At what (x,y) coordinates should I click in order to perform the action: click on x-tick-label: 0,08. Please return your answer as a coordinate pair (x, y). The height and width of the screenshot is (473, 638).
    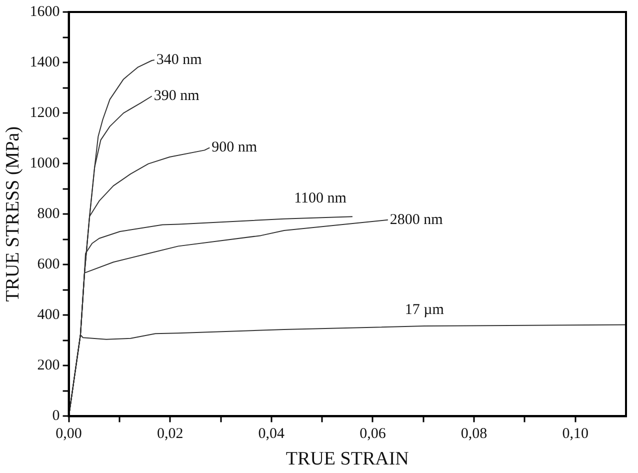
    Looking at the image, I should click on (474, 434).